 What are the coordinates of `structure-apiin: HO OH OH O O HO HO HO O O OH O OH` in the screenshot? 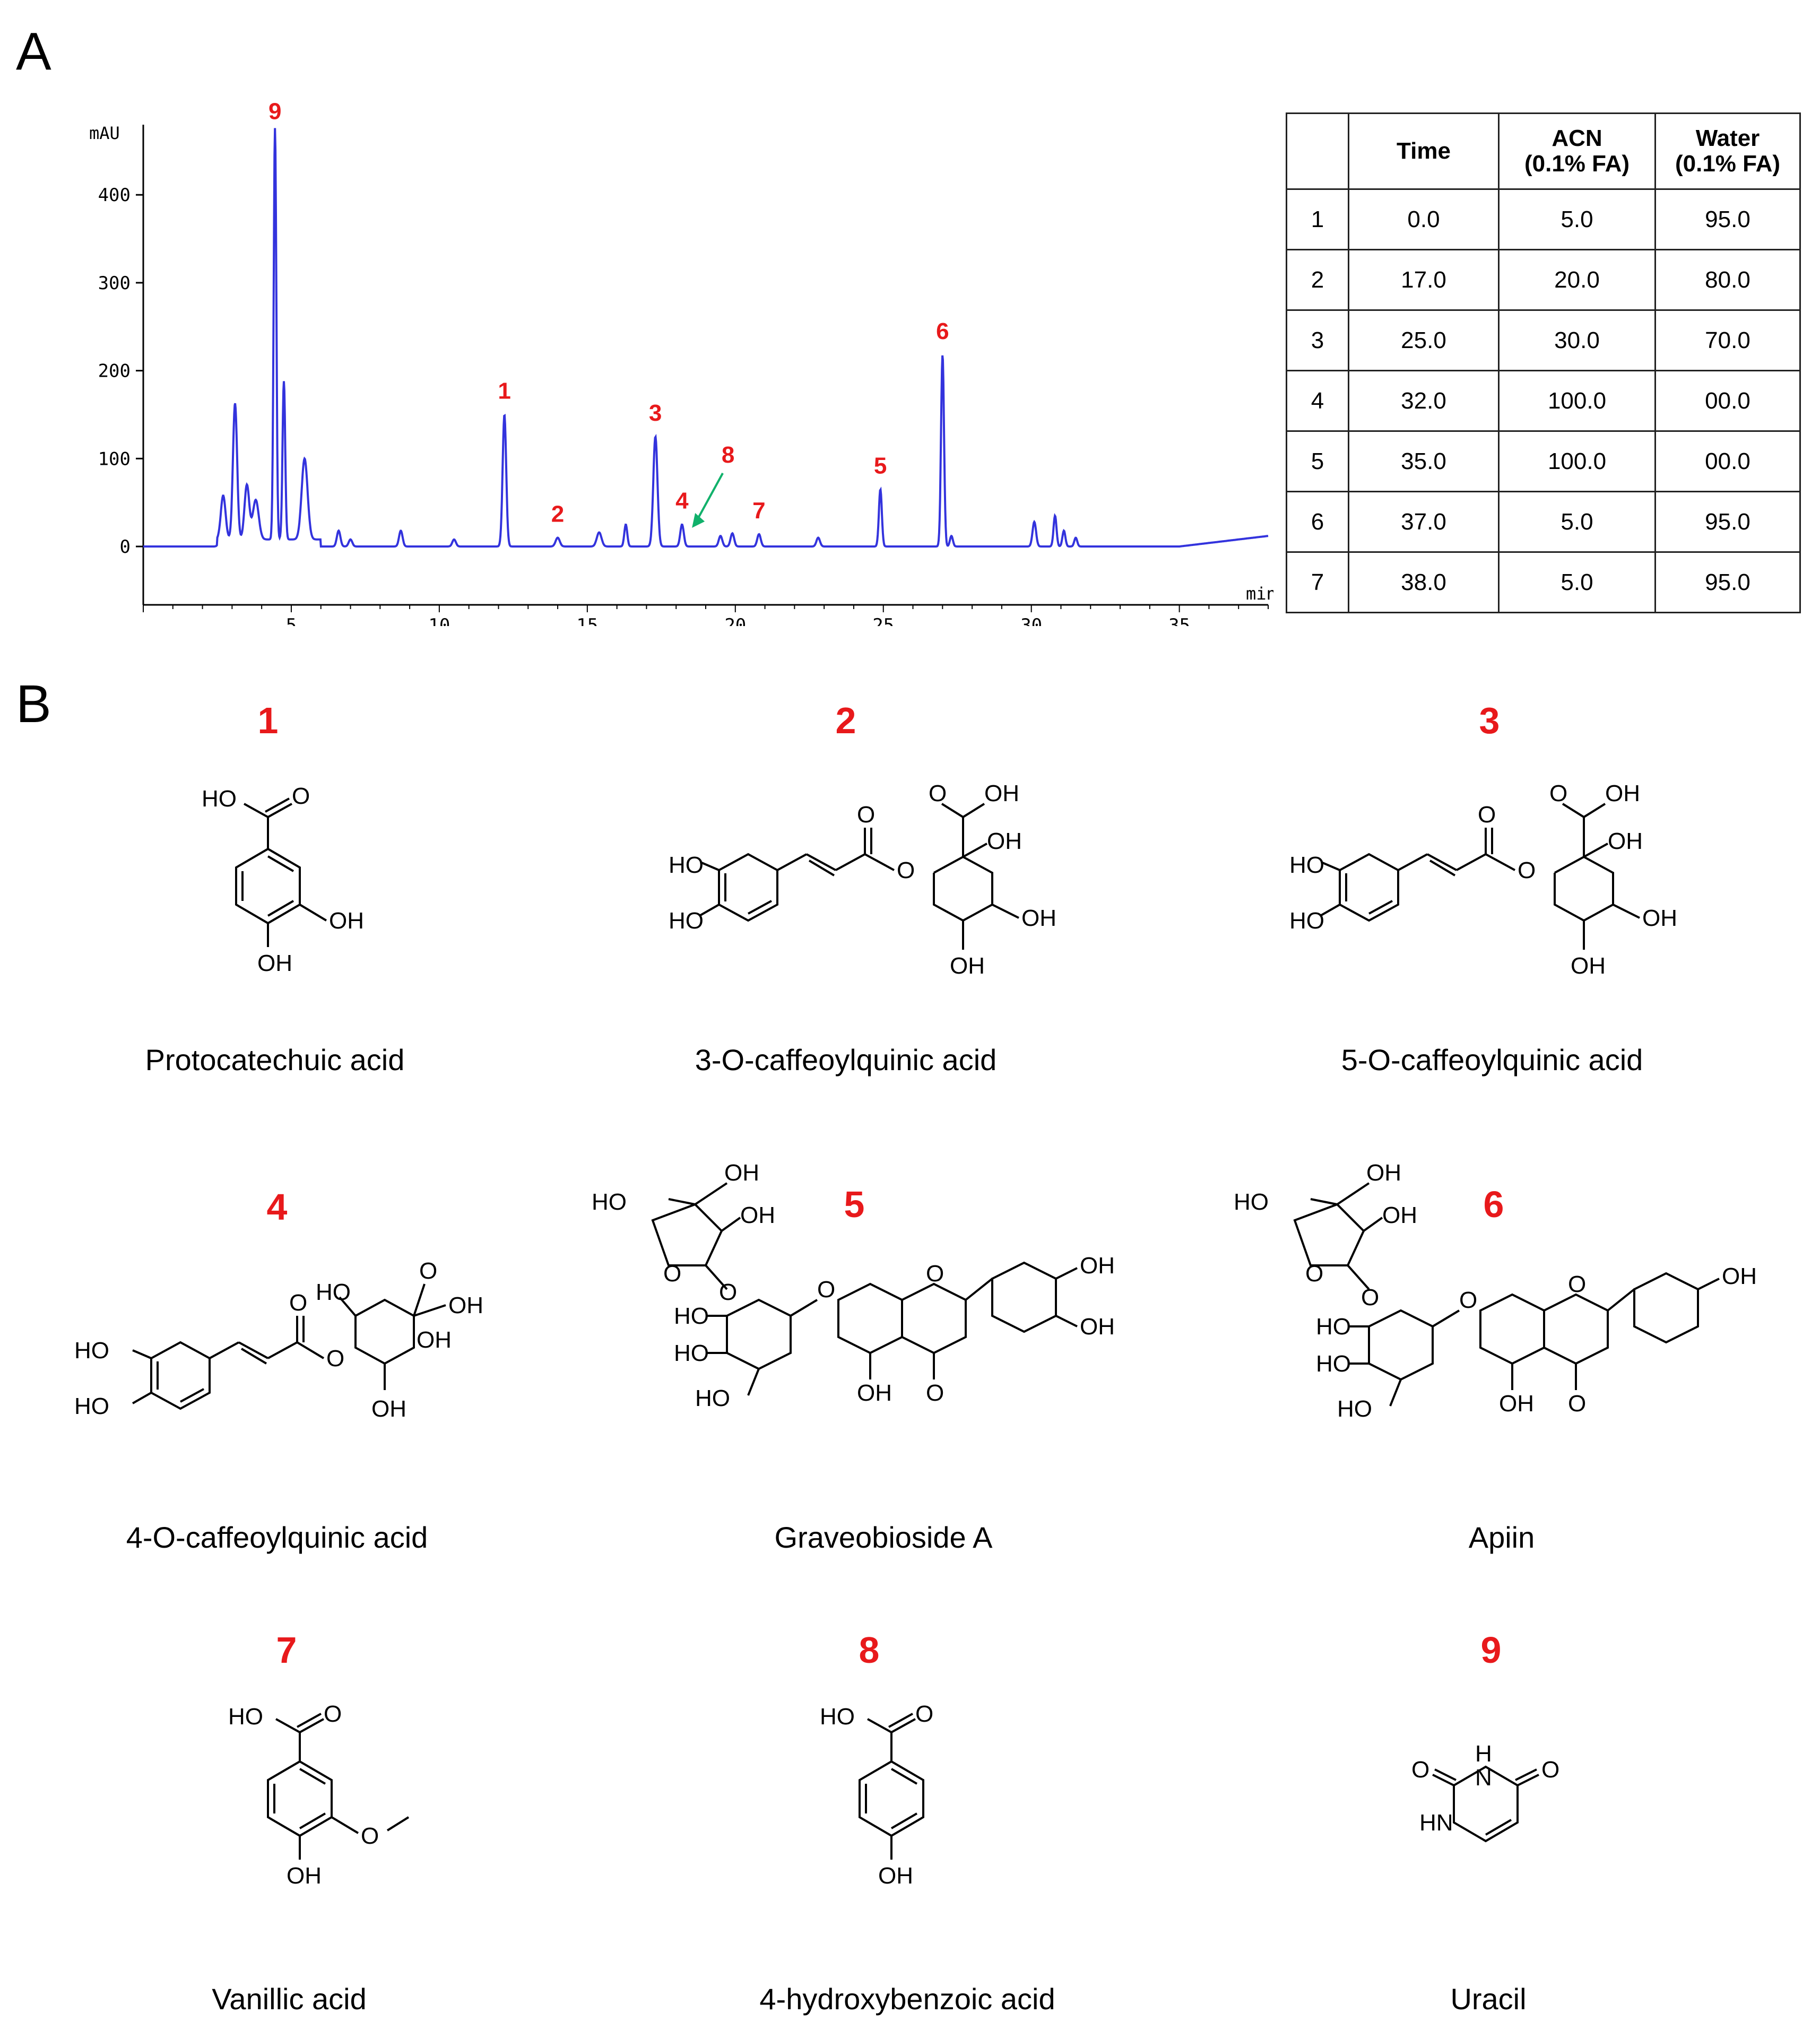 It's located at (1495, 1291).